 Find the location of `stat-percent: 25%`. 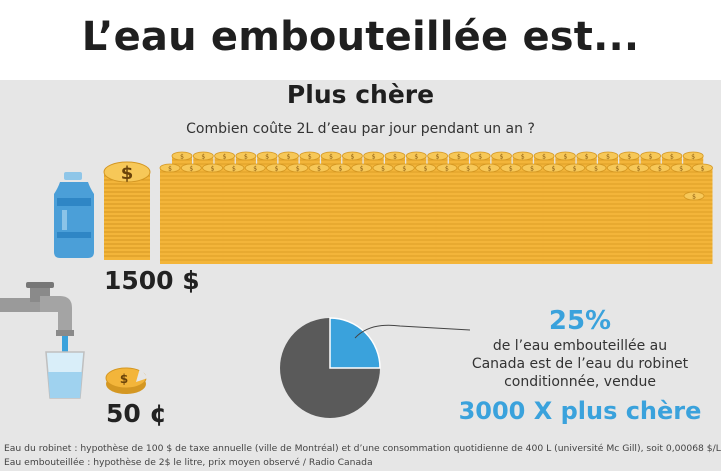

stat-percent: 25% is located at coordinates (580, 321).